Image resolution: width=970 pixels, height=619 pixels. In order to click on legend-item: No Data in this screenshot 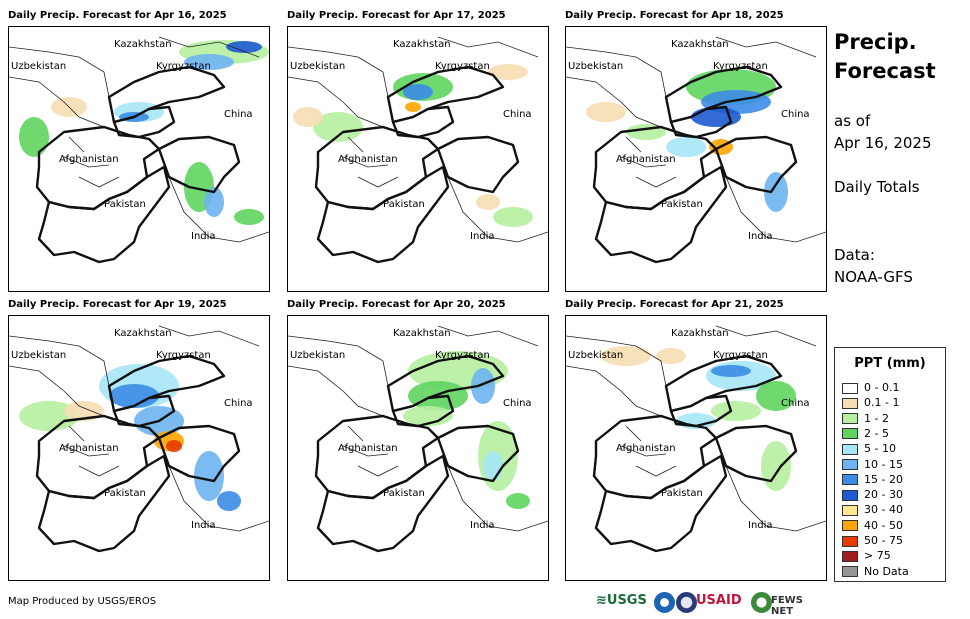, I will do `click(875, 572)`.